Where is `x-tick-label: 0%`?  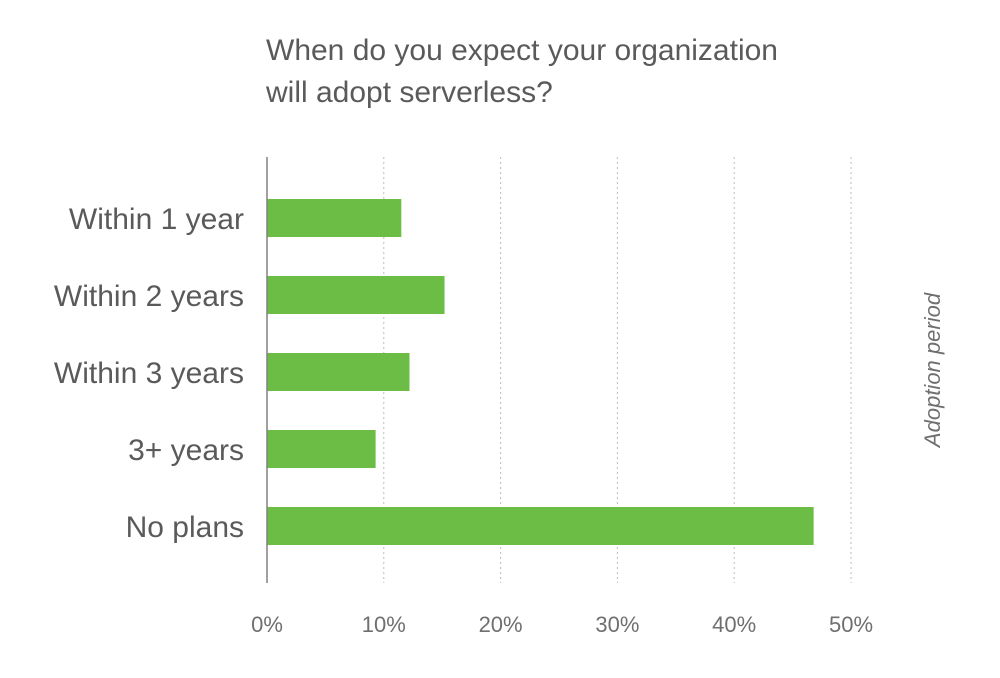 x-tick-label: 0% is located at coordinates (267, 624).